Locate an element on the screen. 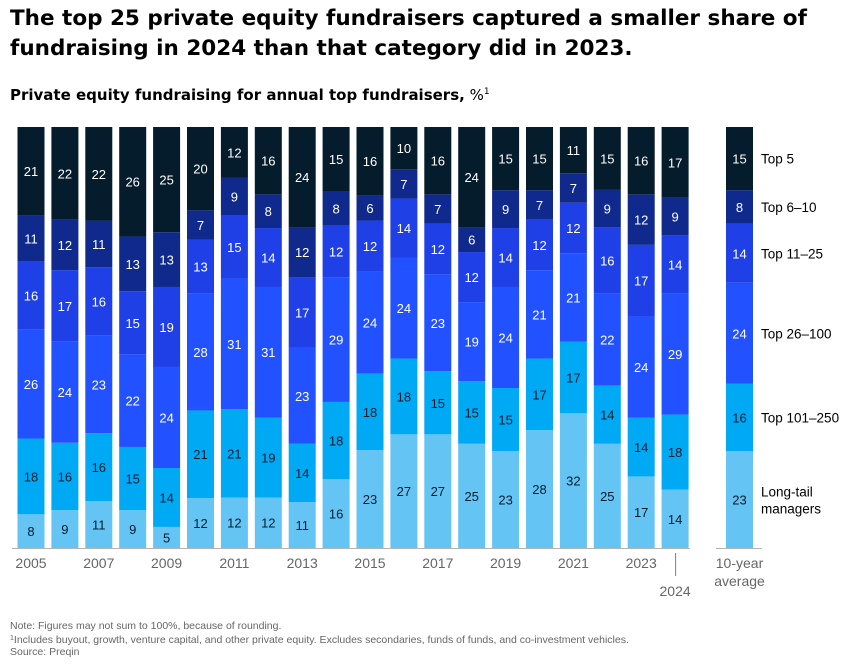 The image size is (857, 666). bar-data-label: 18 is located at coordinates (336, 441).